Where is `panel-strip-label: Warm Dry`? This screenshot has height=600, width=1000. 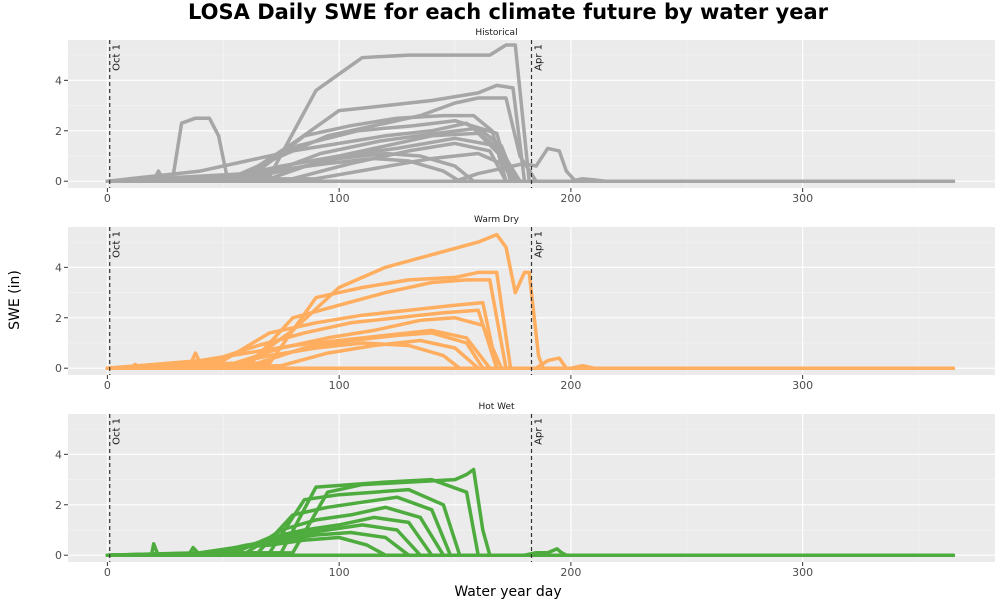
panel-strip-label: Warm Dry is located at coordinates (497, 220).